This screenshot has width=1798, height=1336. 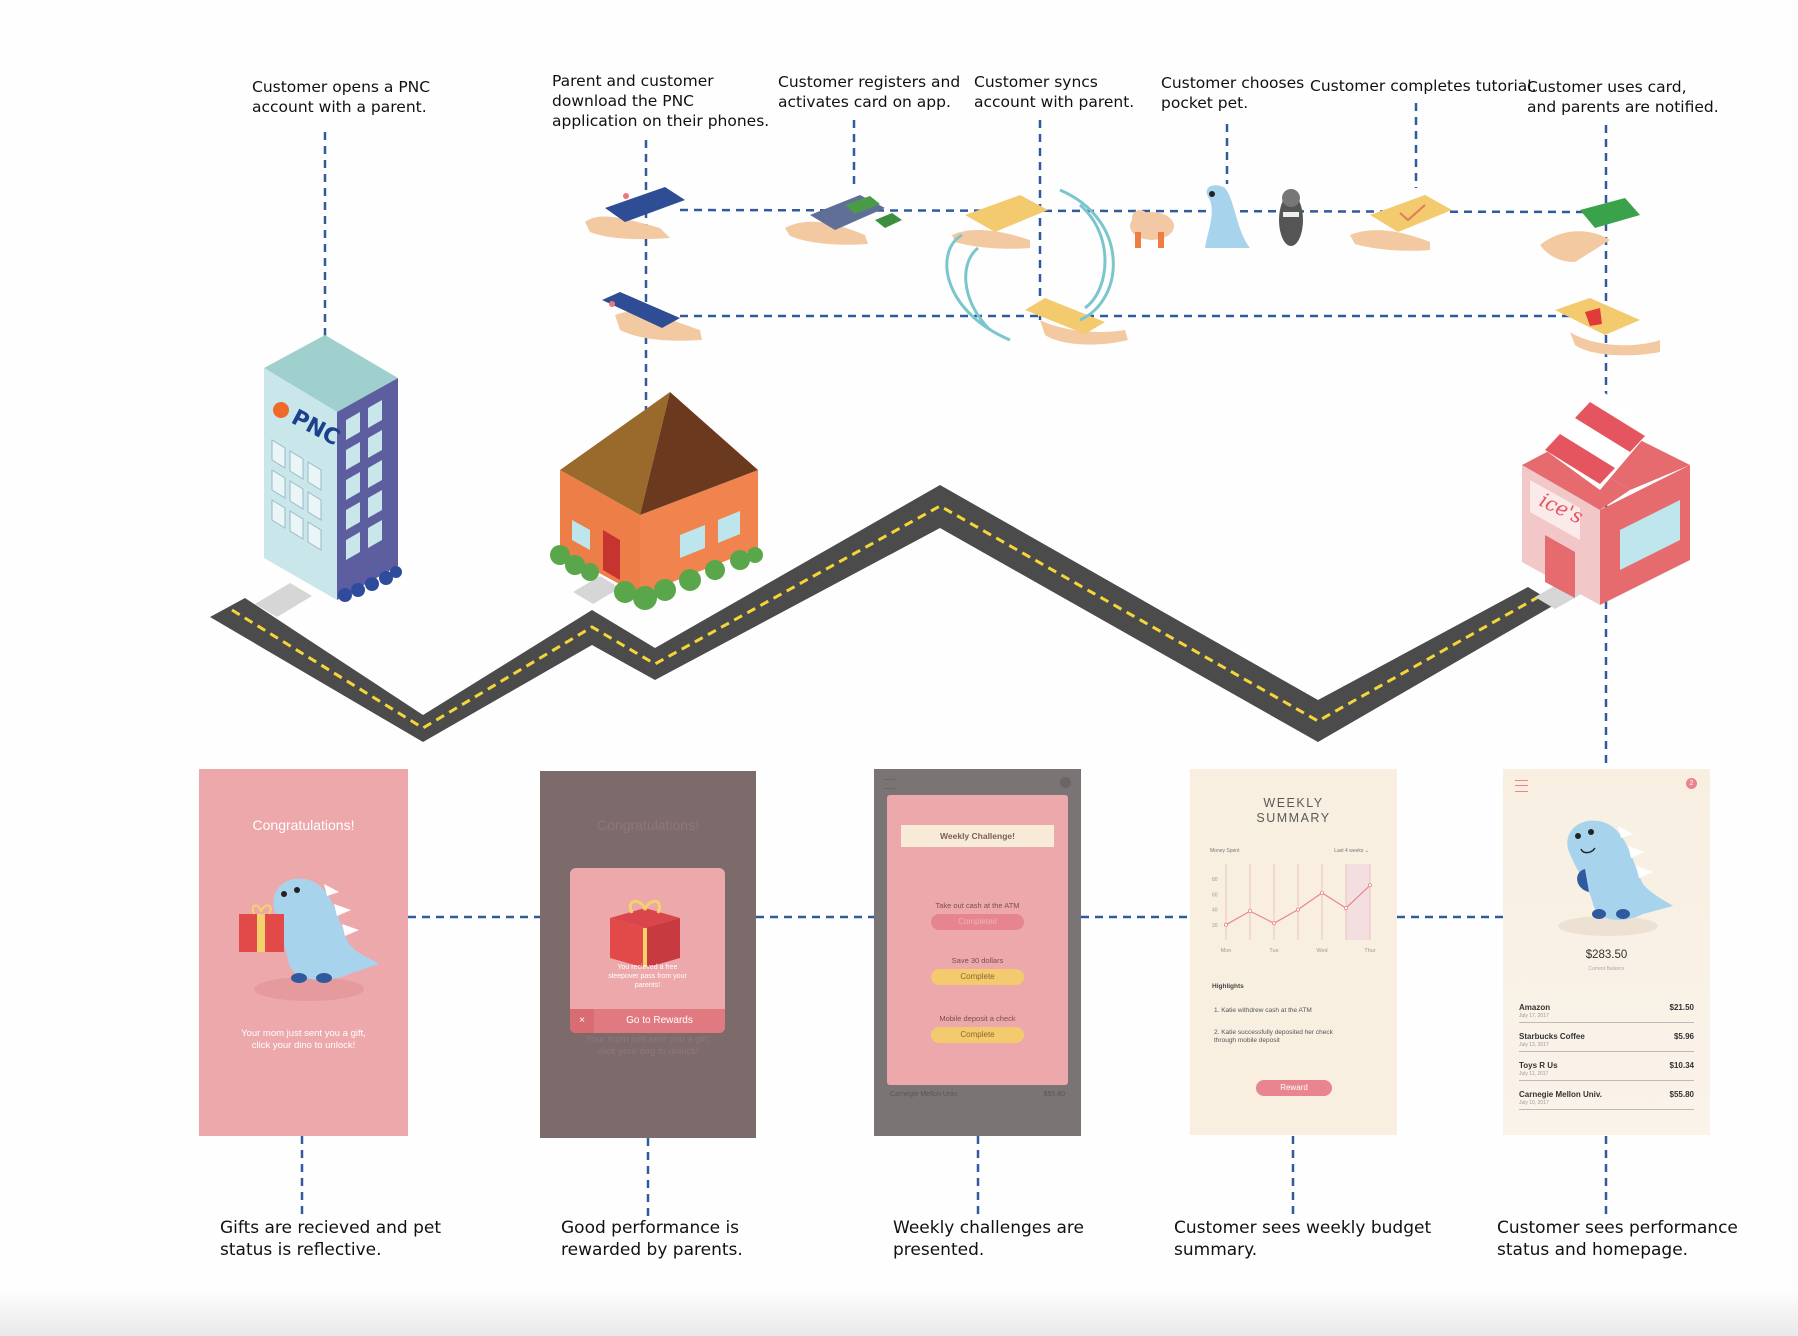 I want to click on close-icon: ×, so click(x=582, y=1021).